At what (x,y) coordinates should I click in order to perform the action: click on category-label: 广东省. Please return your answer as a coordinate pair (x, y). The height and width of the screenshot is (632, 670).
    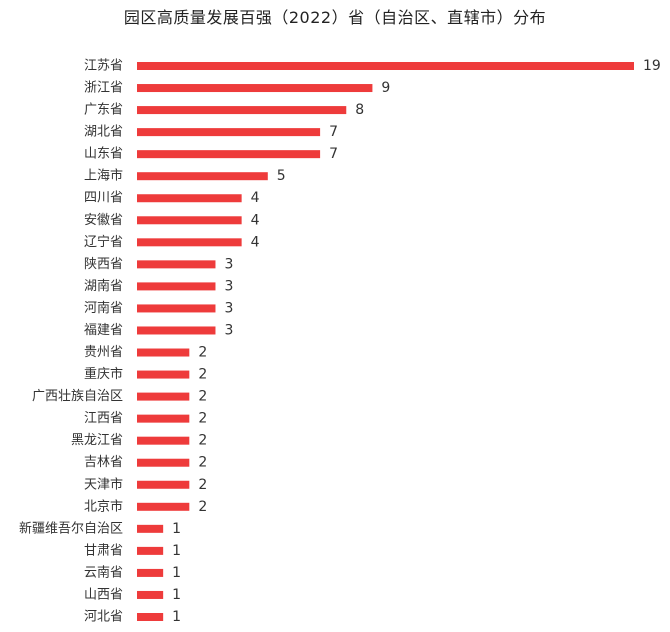
    Looking at the image, I should click on (103, 110).